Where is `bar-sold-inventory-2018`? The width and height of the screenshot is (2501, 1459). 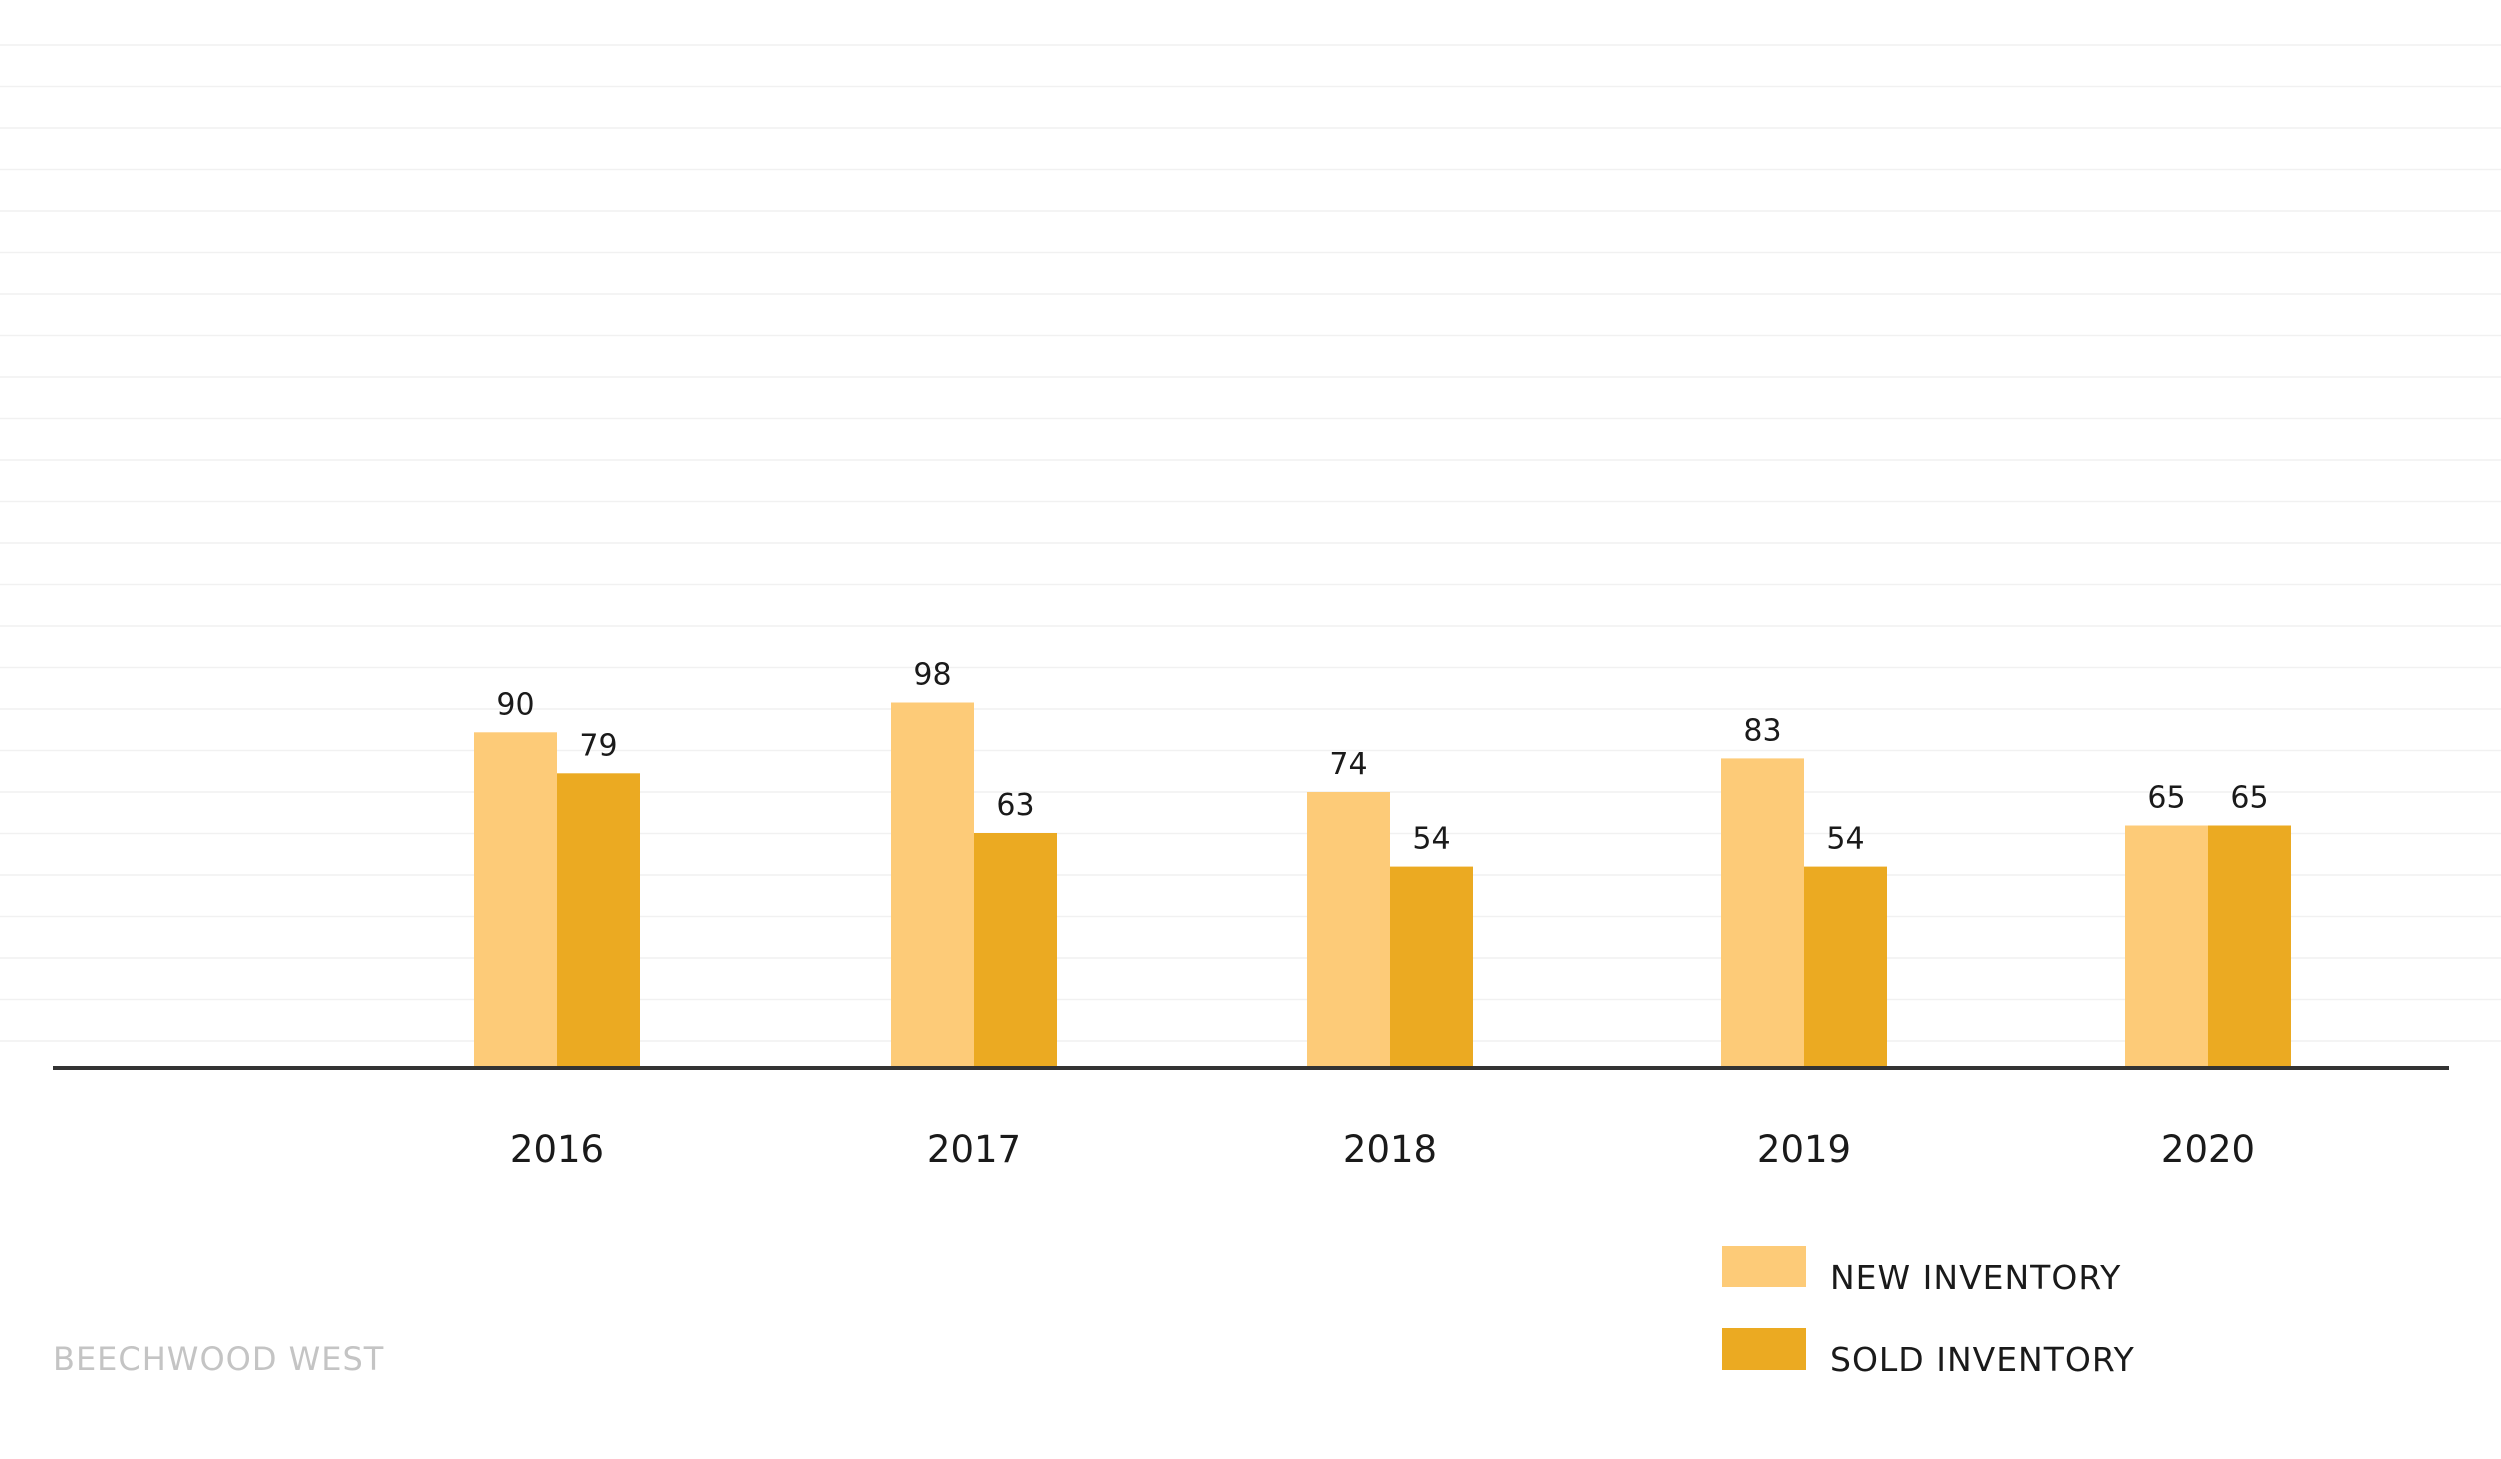 bar-sold-inventory-2018 is located at coordinates (1431, 967).